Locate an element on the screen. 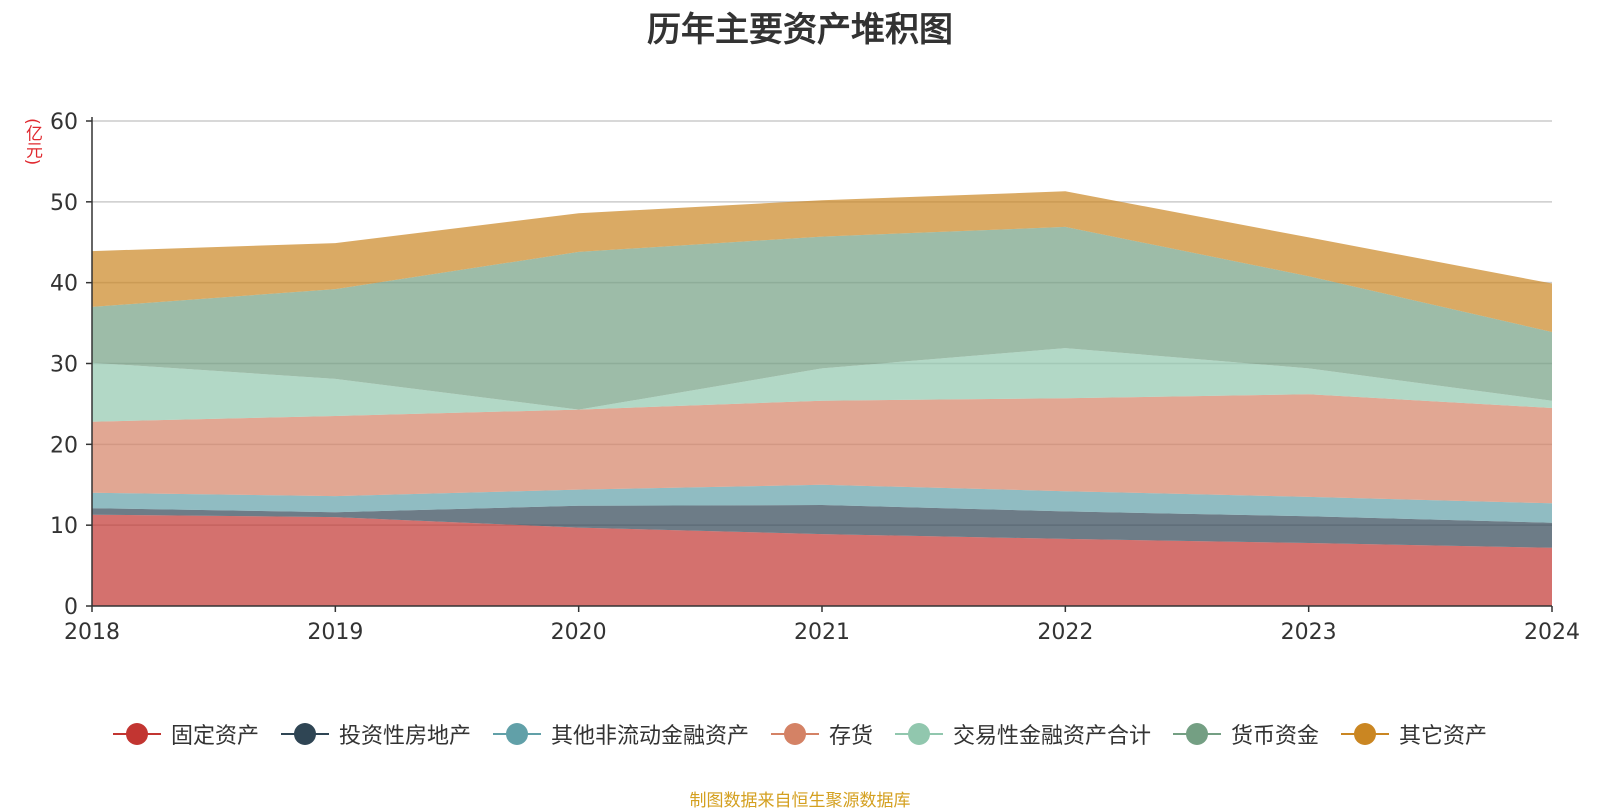  legend-item: 存货 is located at coordinates (821, 734).